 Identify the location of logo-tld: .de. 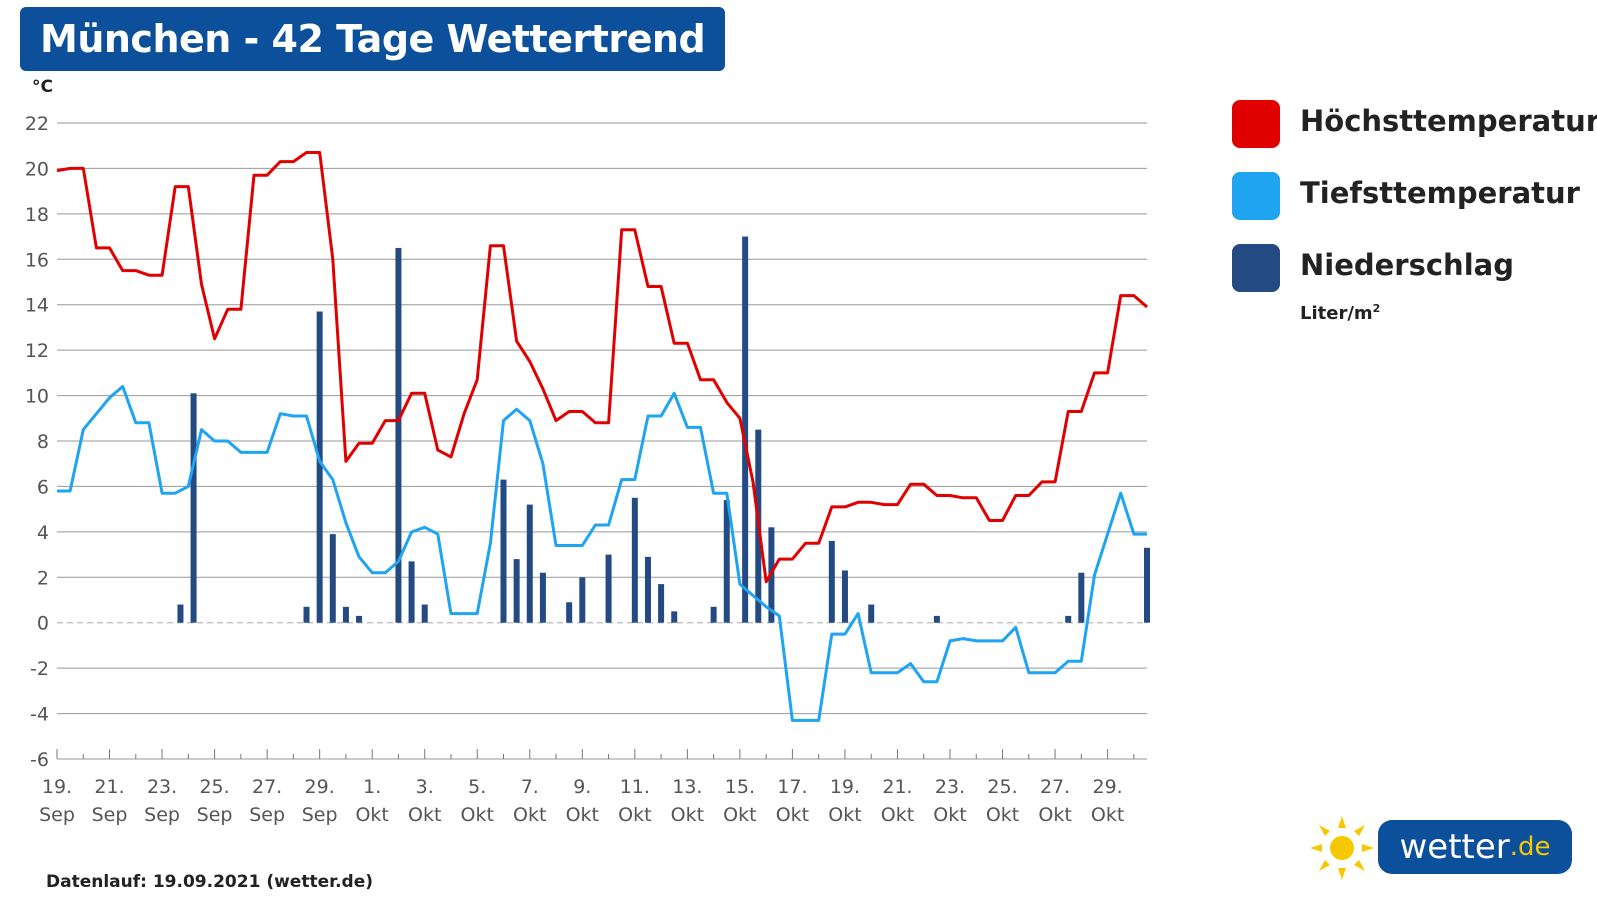
(1530, 847).